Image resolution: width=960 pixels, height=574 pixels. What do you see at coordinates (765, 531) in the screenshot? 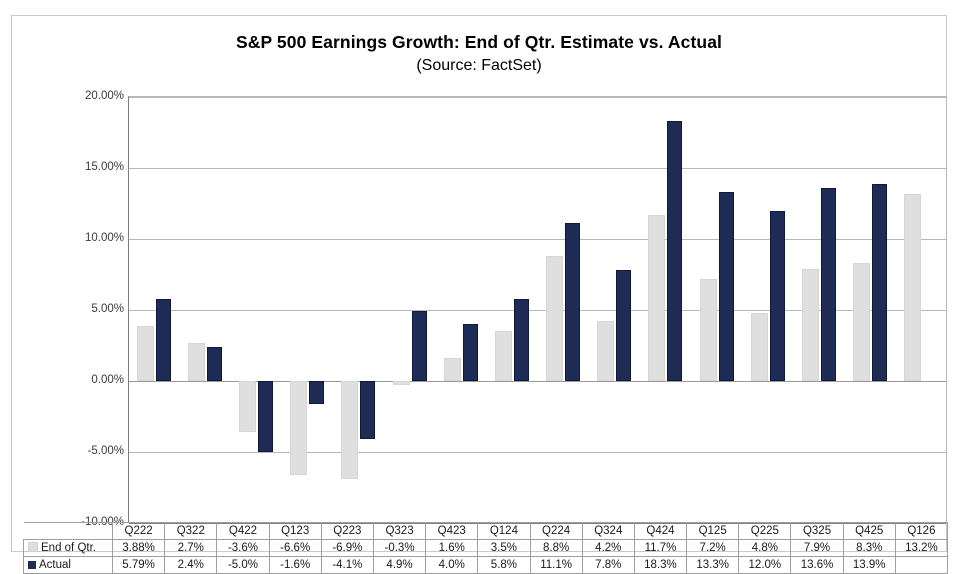
I see `table-col-header-q225: Q225` at bounding box center [765, 531].